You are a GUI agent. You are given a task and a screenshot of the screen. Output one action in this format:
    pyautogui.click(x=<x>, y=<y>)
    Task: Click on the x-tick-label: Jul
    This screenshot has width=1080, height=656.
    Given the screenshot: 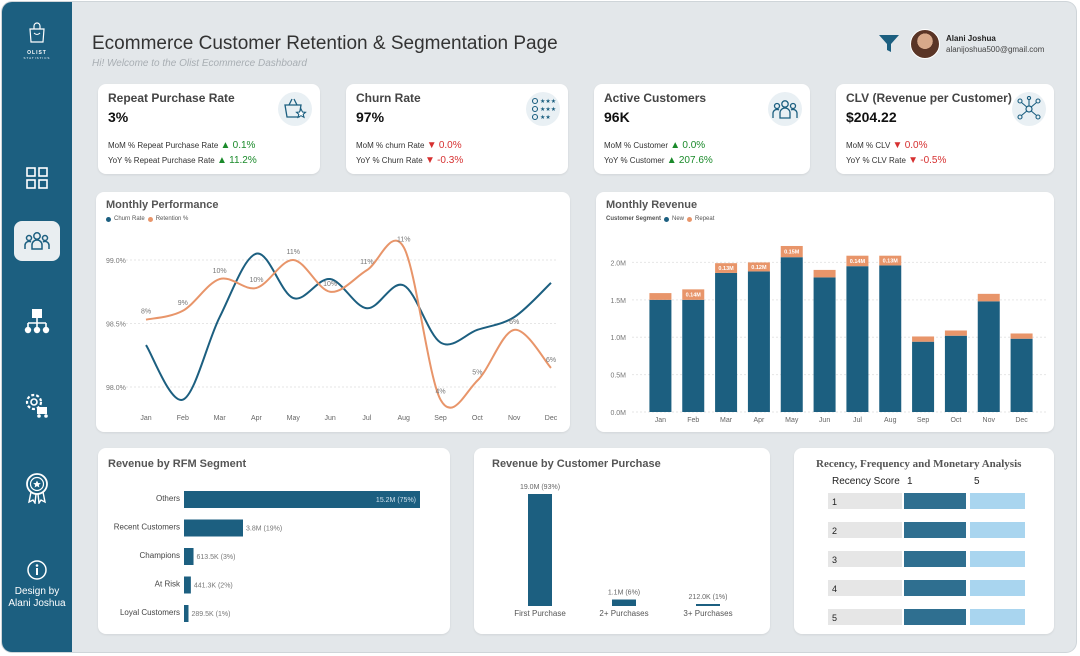 What is the action you would take?
    pyautogui.click(x=366, y=418)
    